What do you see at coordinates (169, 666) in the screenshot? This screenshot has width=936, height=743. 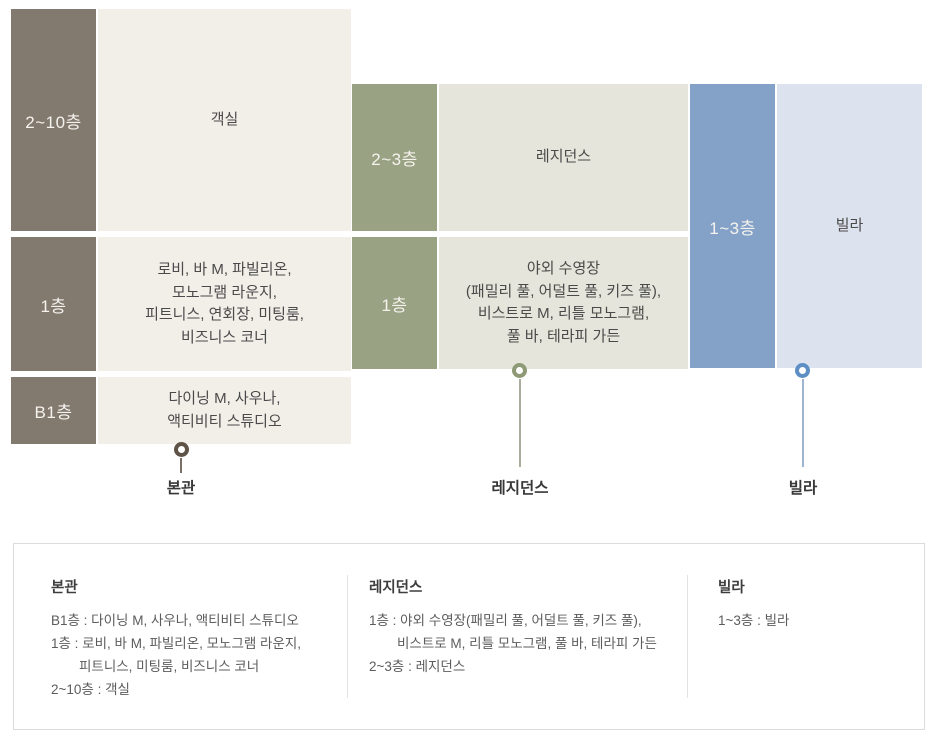 I see `legend-line: 피트니스, 미팅룸, 비즈니스 코너` at bounding box center [169, 666].